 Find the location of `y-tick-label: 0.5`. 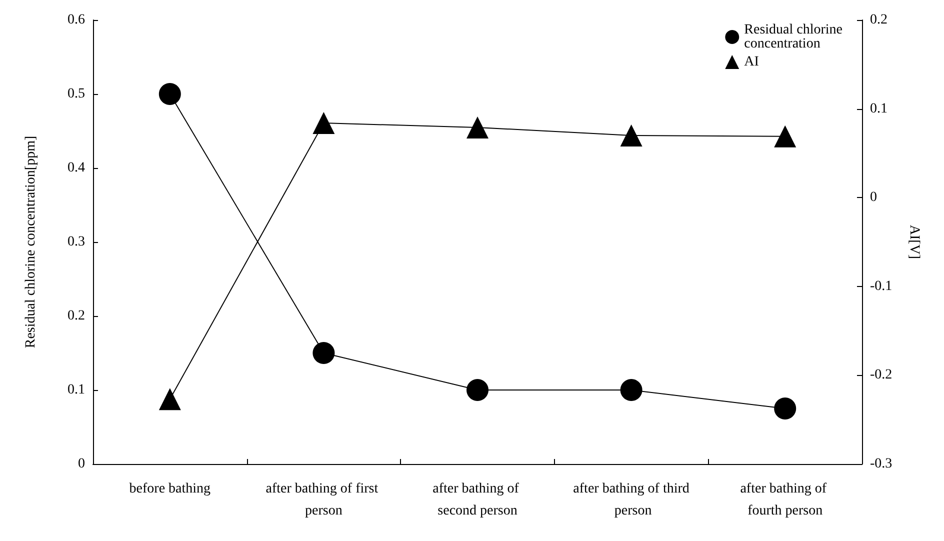

y-tick-label: 0.5 is located at coordinates (76, 94).